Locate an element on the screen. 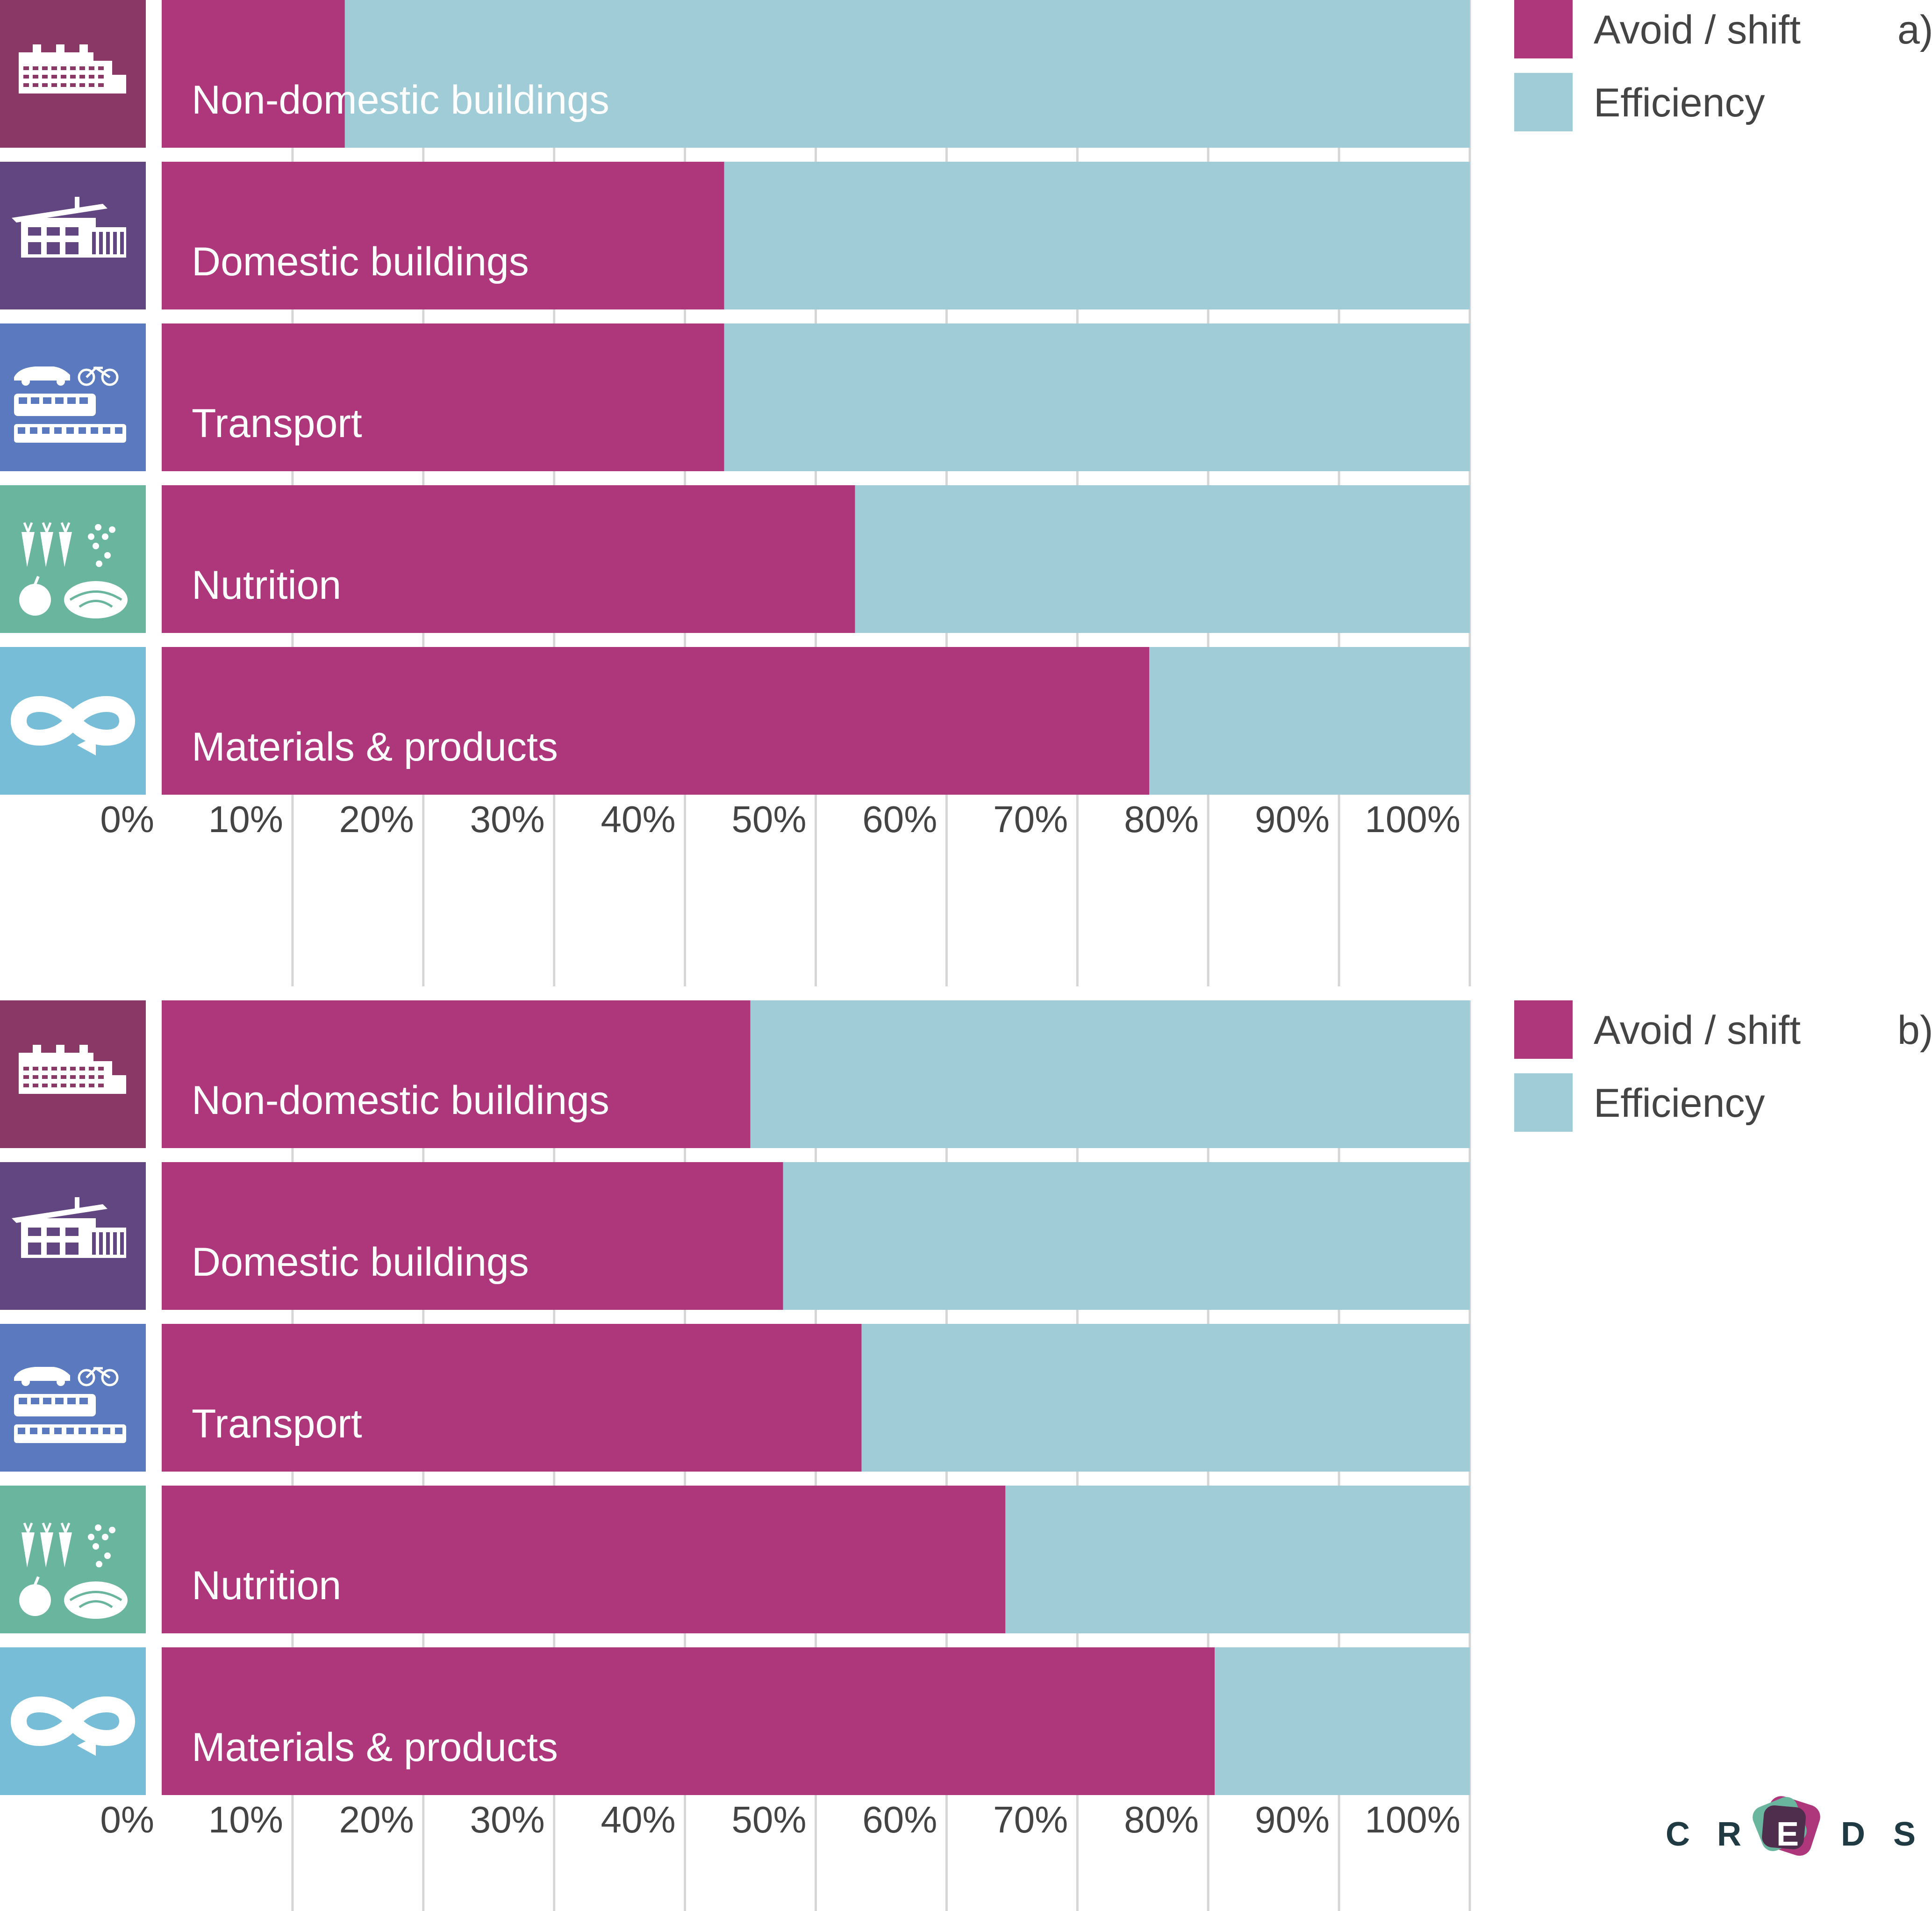 Image resolution: width=1932 pixels, height=1911 pixels. logo-letter-r: R is located at coordinates (1729, 1834).